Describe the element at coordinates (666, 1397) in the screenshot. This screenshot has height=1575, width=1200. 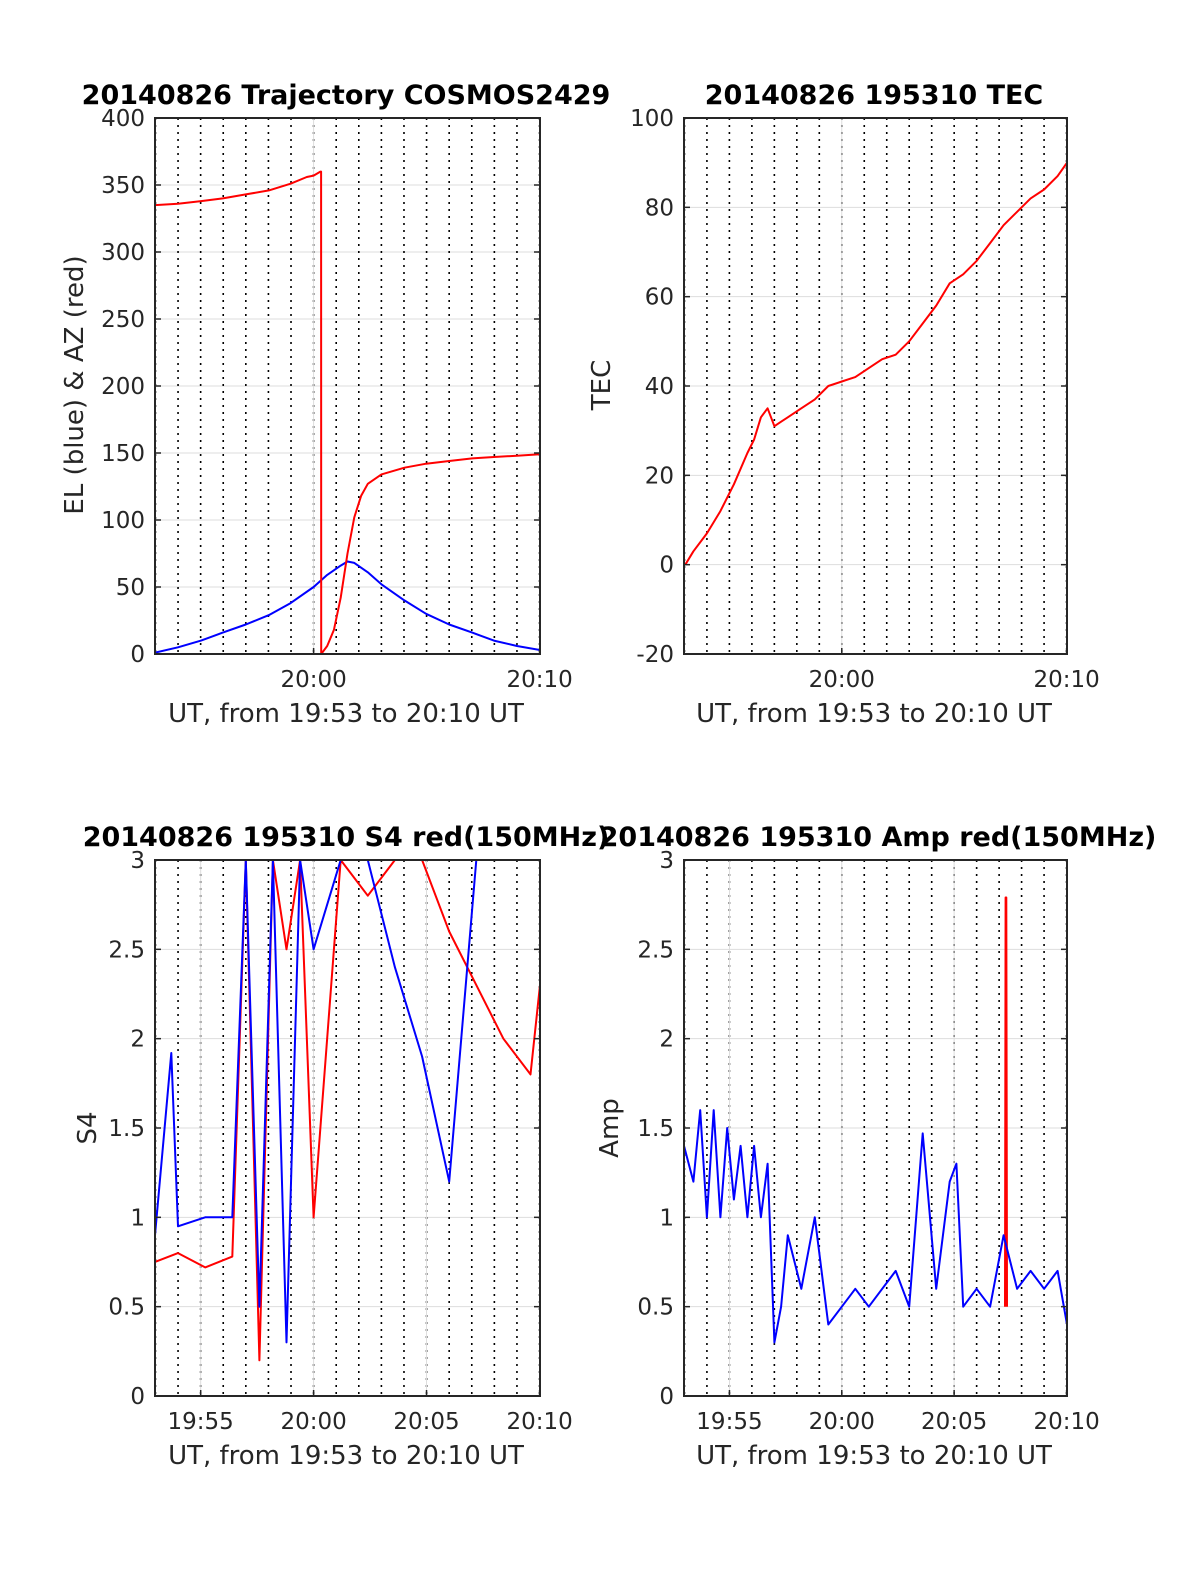
I see `amp-ytick-label: 0` at that location.